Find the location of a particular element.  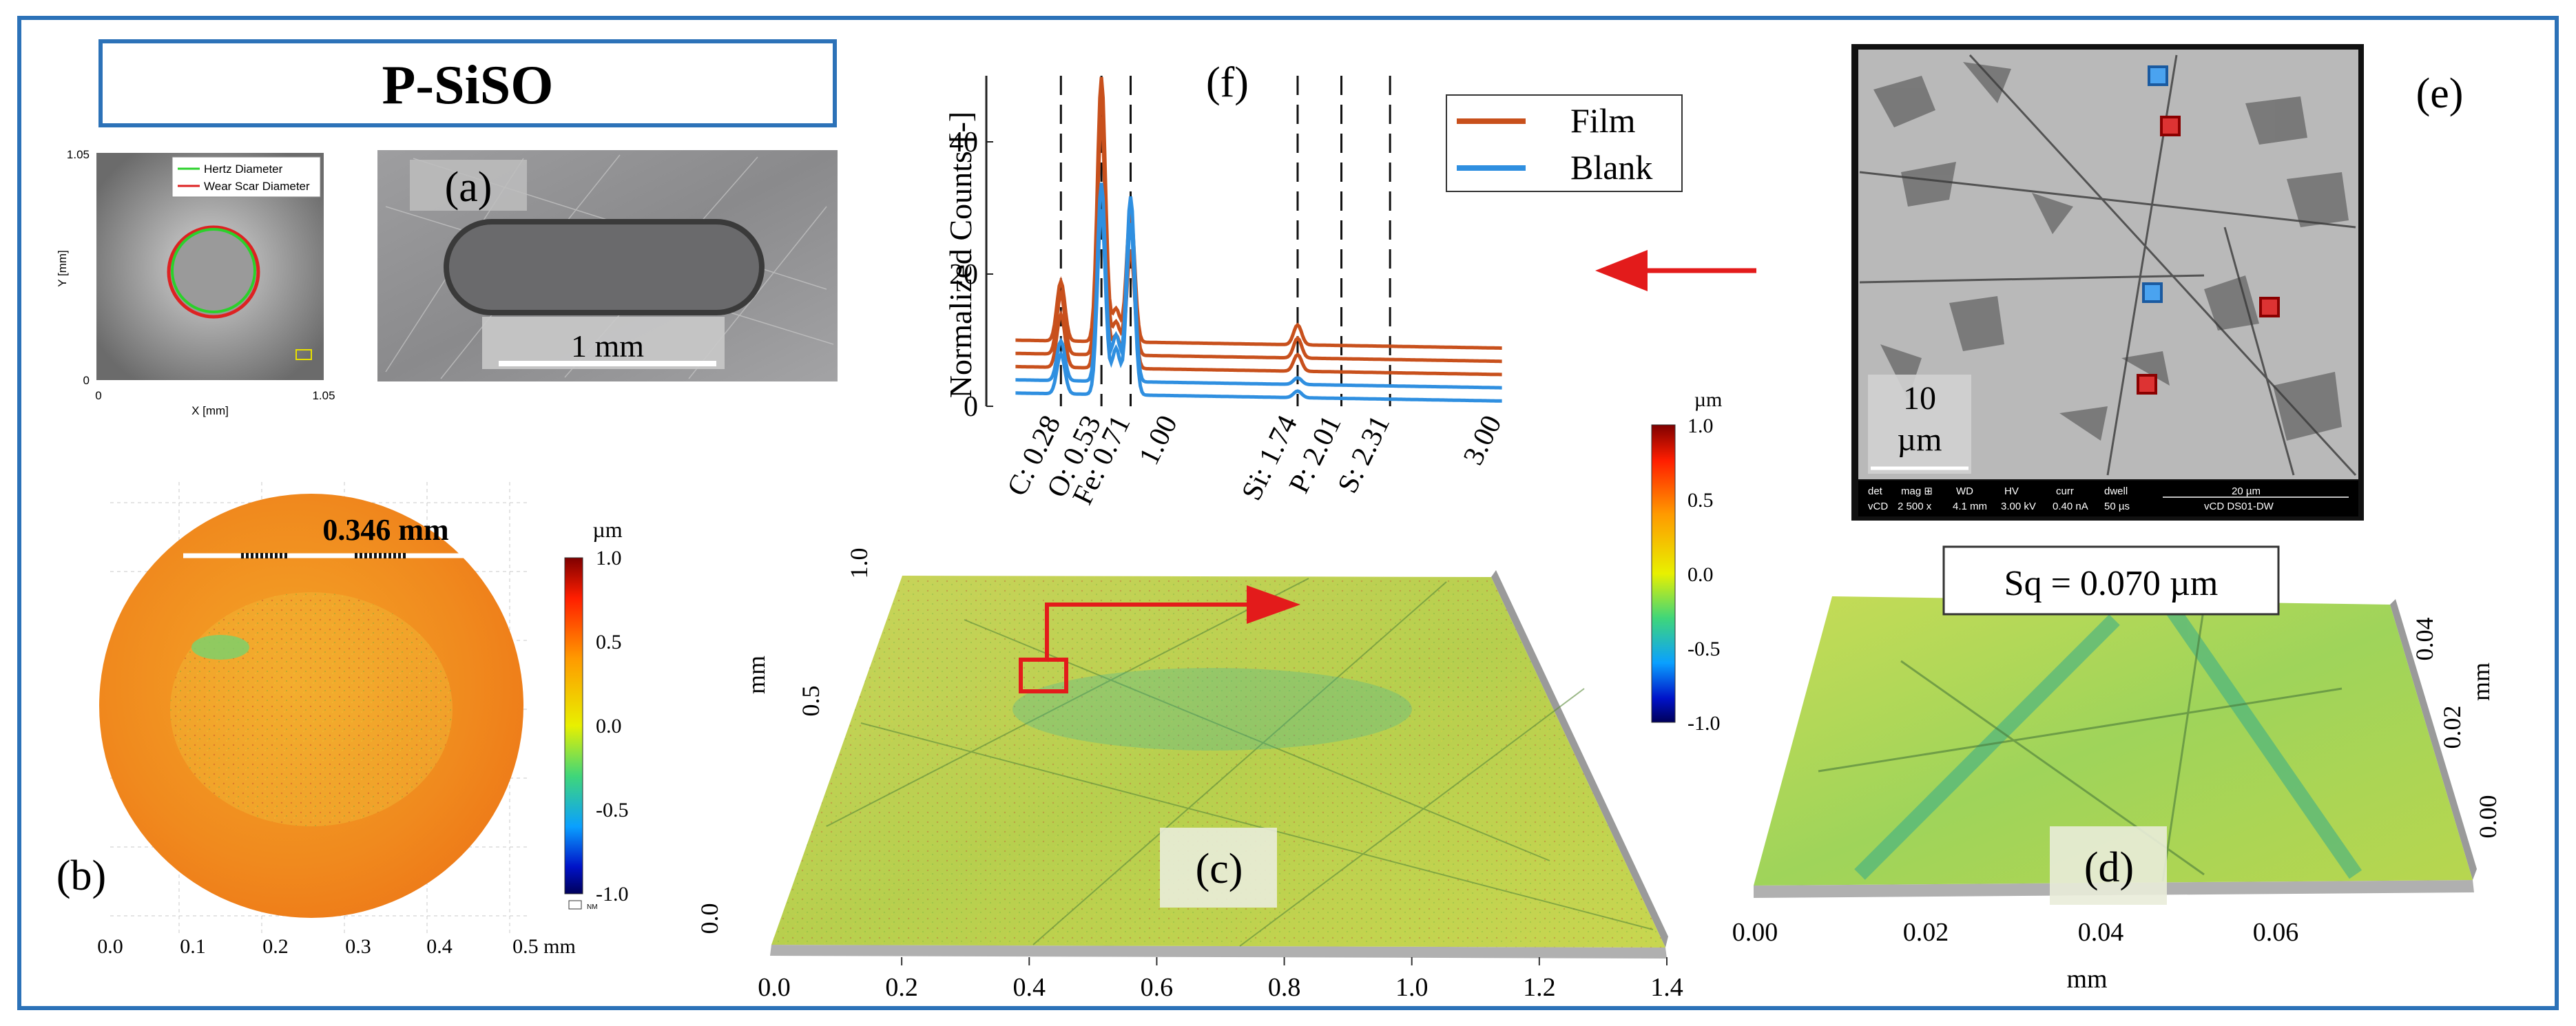

legend-blank: Blank is located at coordinates (1611, 167).